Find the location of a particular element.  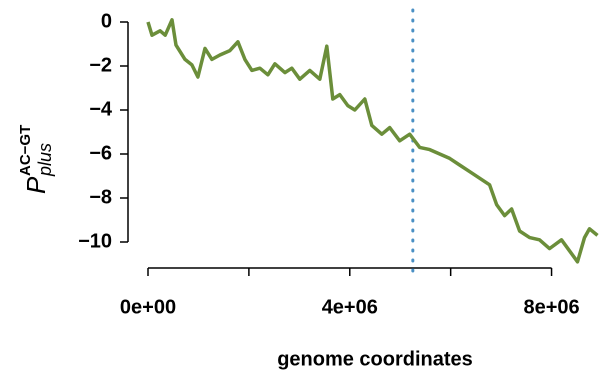

y-tick-label: −4 is located at coordinates (101, 109).